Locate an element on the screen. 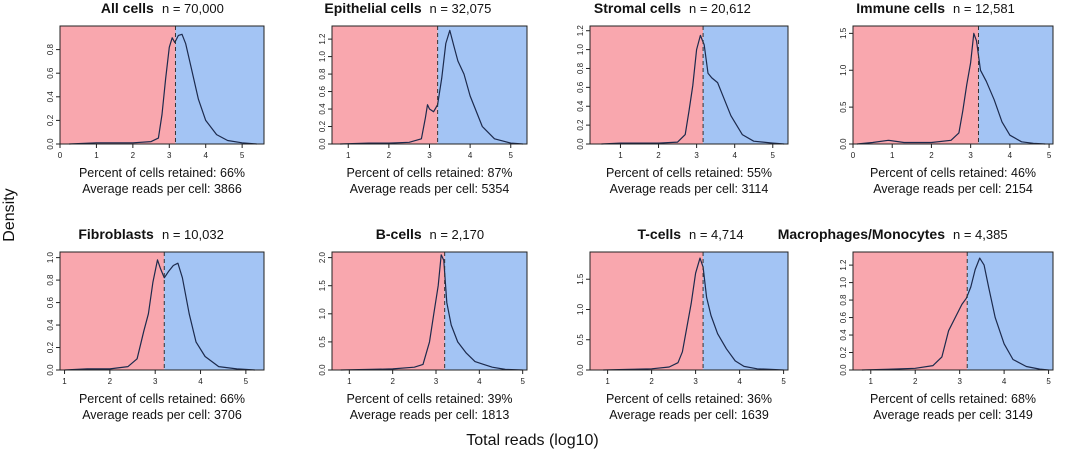 This screenshot has width=1065, height=455. panel-n-label: n = 4,714 is located at coordinates (716, 234).